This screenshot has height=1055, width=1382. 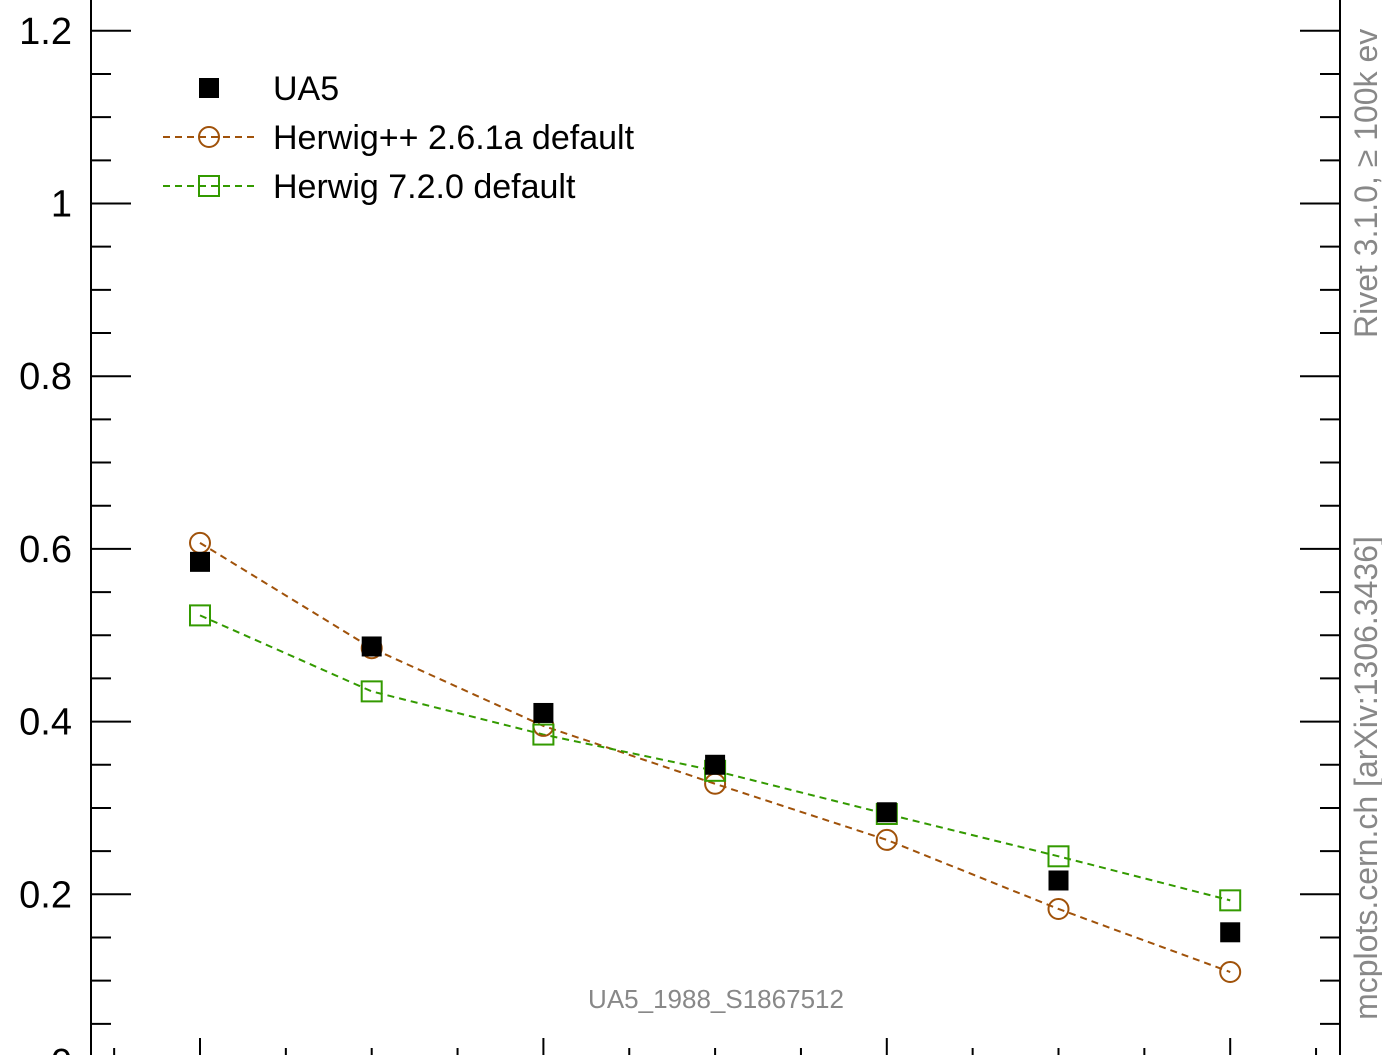 What do you see at coordinates (716, 999) in the screenshot?
I see `analysis-watermark: UA5_1988_S1867512` at bounding box center [716, 999].